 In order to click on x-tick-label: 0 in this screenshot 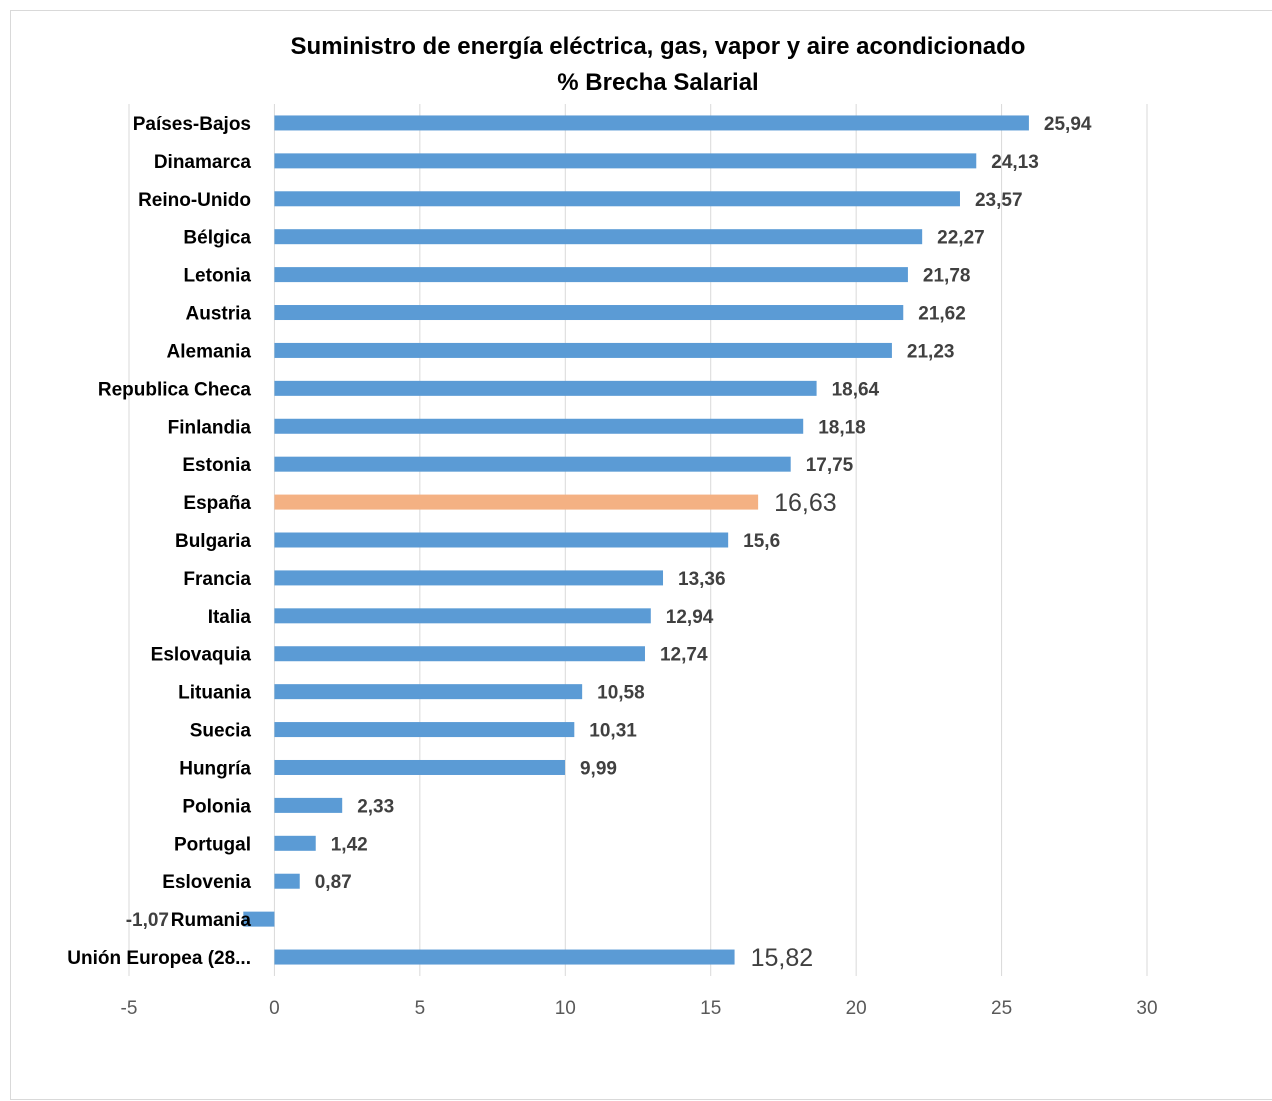, I will do `click(274, 1008)`.